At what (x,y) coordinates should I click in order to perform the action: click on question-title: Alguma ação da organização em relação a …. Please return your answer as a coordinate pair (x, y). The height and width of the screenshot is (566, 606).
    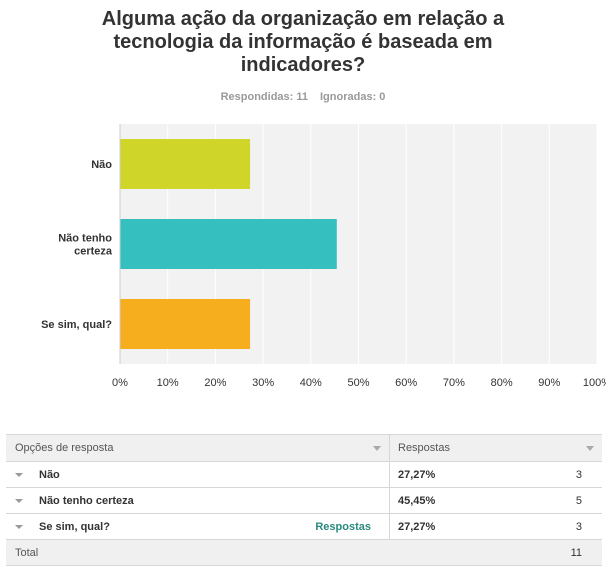
    Looking at the image, I should click on (303, 42).